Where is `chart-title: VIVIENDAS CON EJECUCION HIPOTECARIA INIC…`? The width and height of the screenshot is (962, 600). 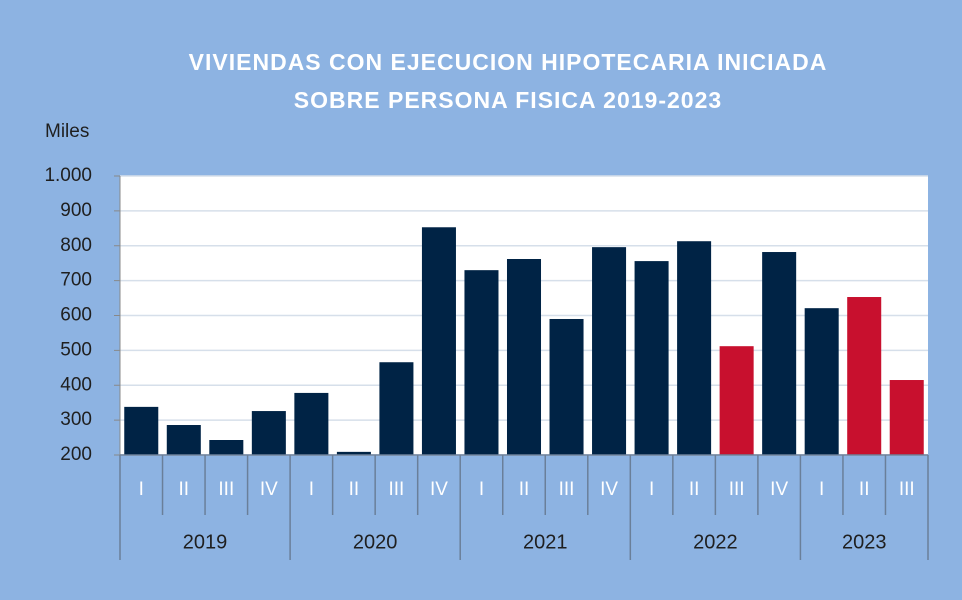 chart-title: VIVIENDAS CON EJECUCION HIPOTECARIA INIC… is located at coordinates (508, 62).